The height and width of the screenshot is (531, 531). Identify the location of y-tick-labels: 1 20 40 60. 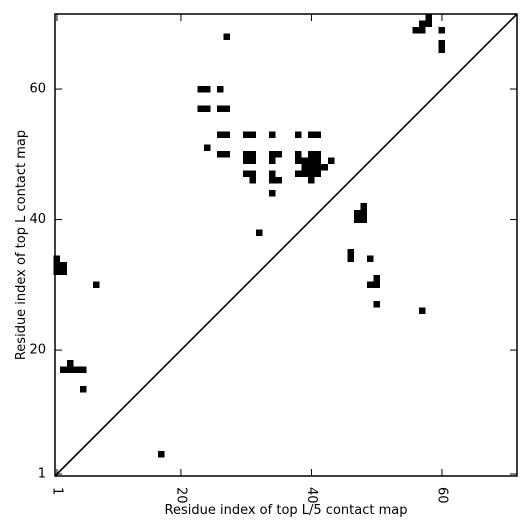
(37, 282).